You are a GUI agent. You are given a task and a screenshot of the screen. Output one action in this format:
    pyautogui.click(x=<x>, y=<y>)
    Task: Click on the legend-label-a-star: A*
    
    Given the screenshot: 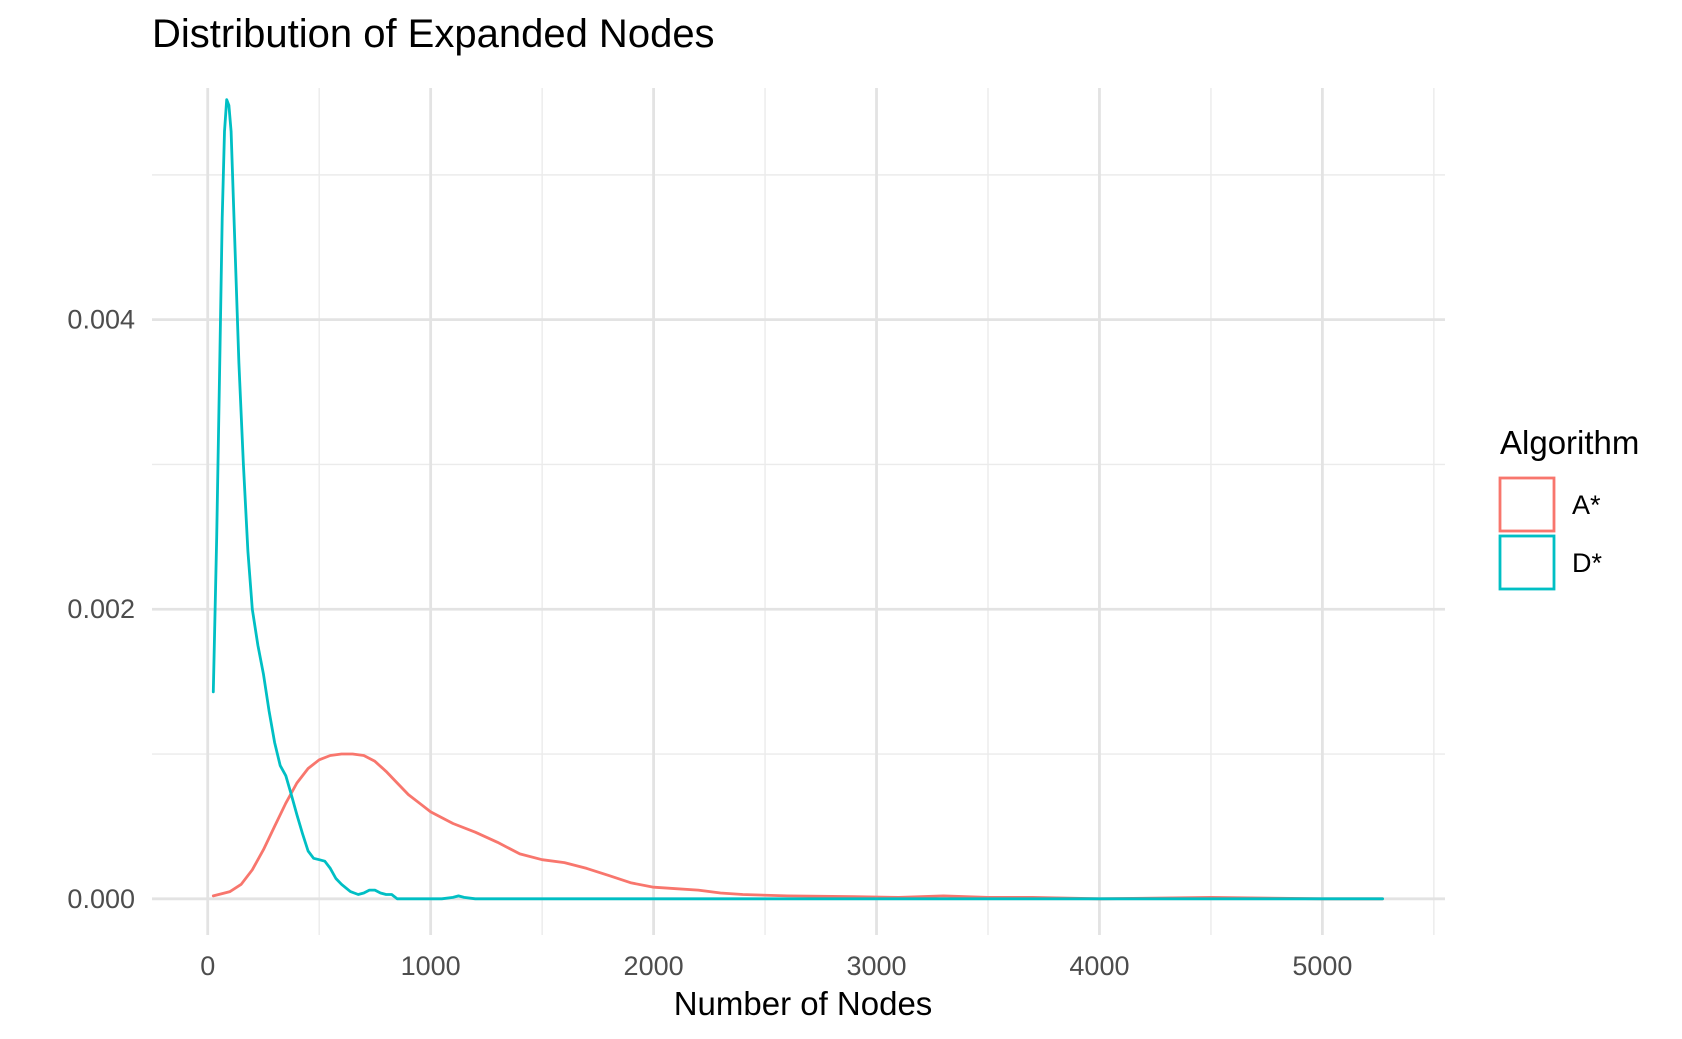 What is the action you would take?
    pyautogui.click(x=1586, y=505)
    